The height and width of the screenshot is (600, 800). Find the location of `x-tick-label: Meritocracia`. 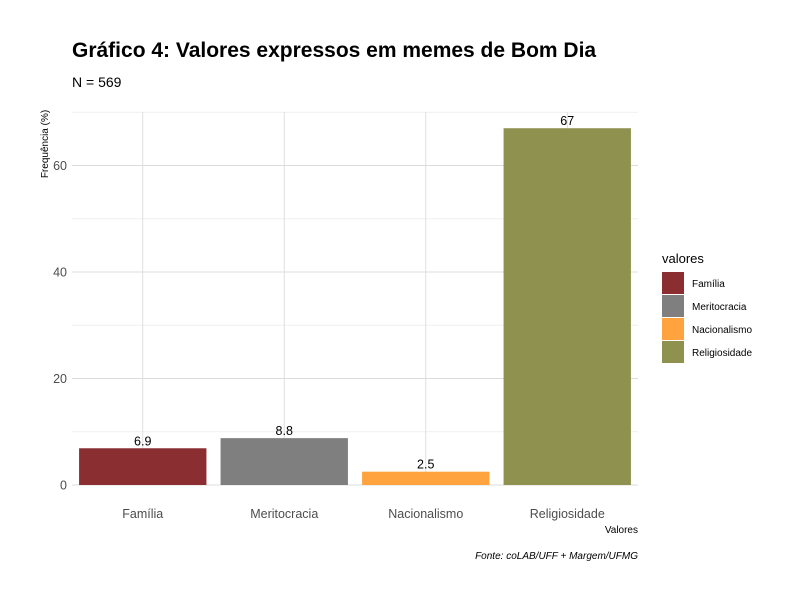

x-tick-label: Meritocracia is located at coordinates (284, 514).